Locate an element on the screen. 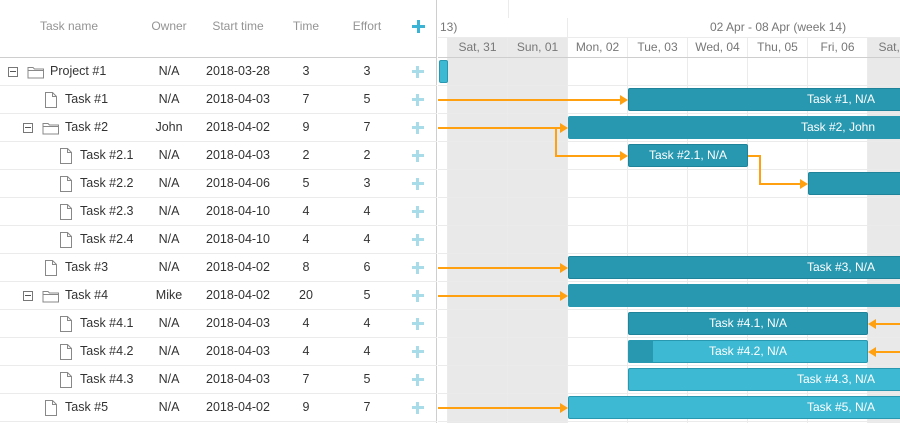 The image size is (900, 423). task-effort: 3 is located at coordinates (367, 183).